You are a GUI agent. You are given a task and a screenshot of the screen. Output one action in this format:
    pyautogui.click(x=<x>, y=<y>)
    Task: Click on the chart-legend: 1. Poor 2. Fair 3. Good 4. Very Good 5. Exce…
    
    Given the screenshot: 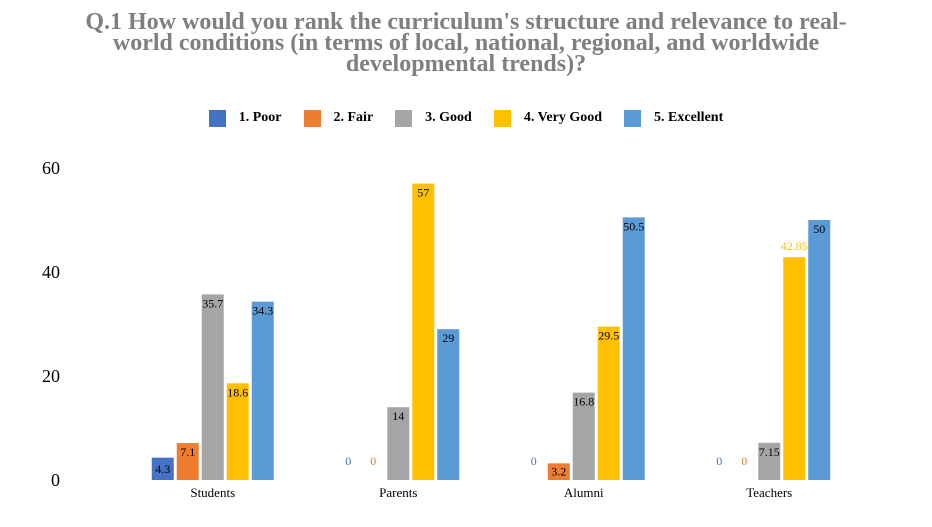 What is the action you would take?
    pyautogui.click(x=466, y=118)
    